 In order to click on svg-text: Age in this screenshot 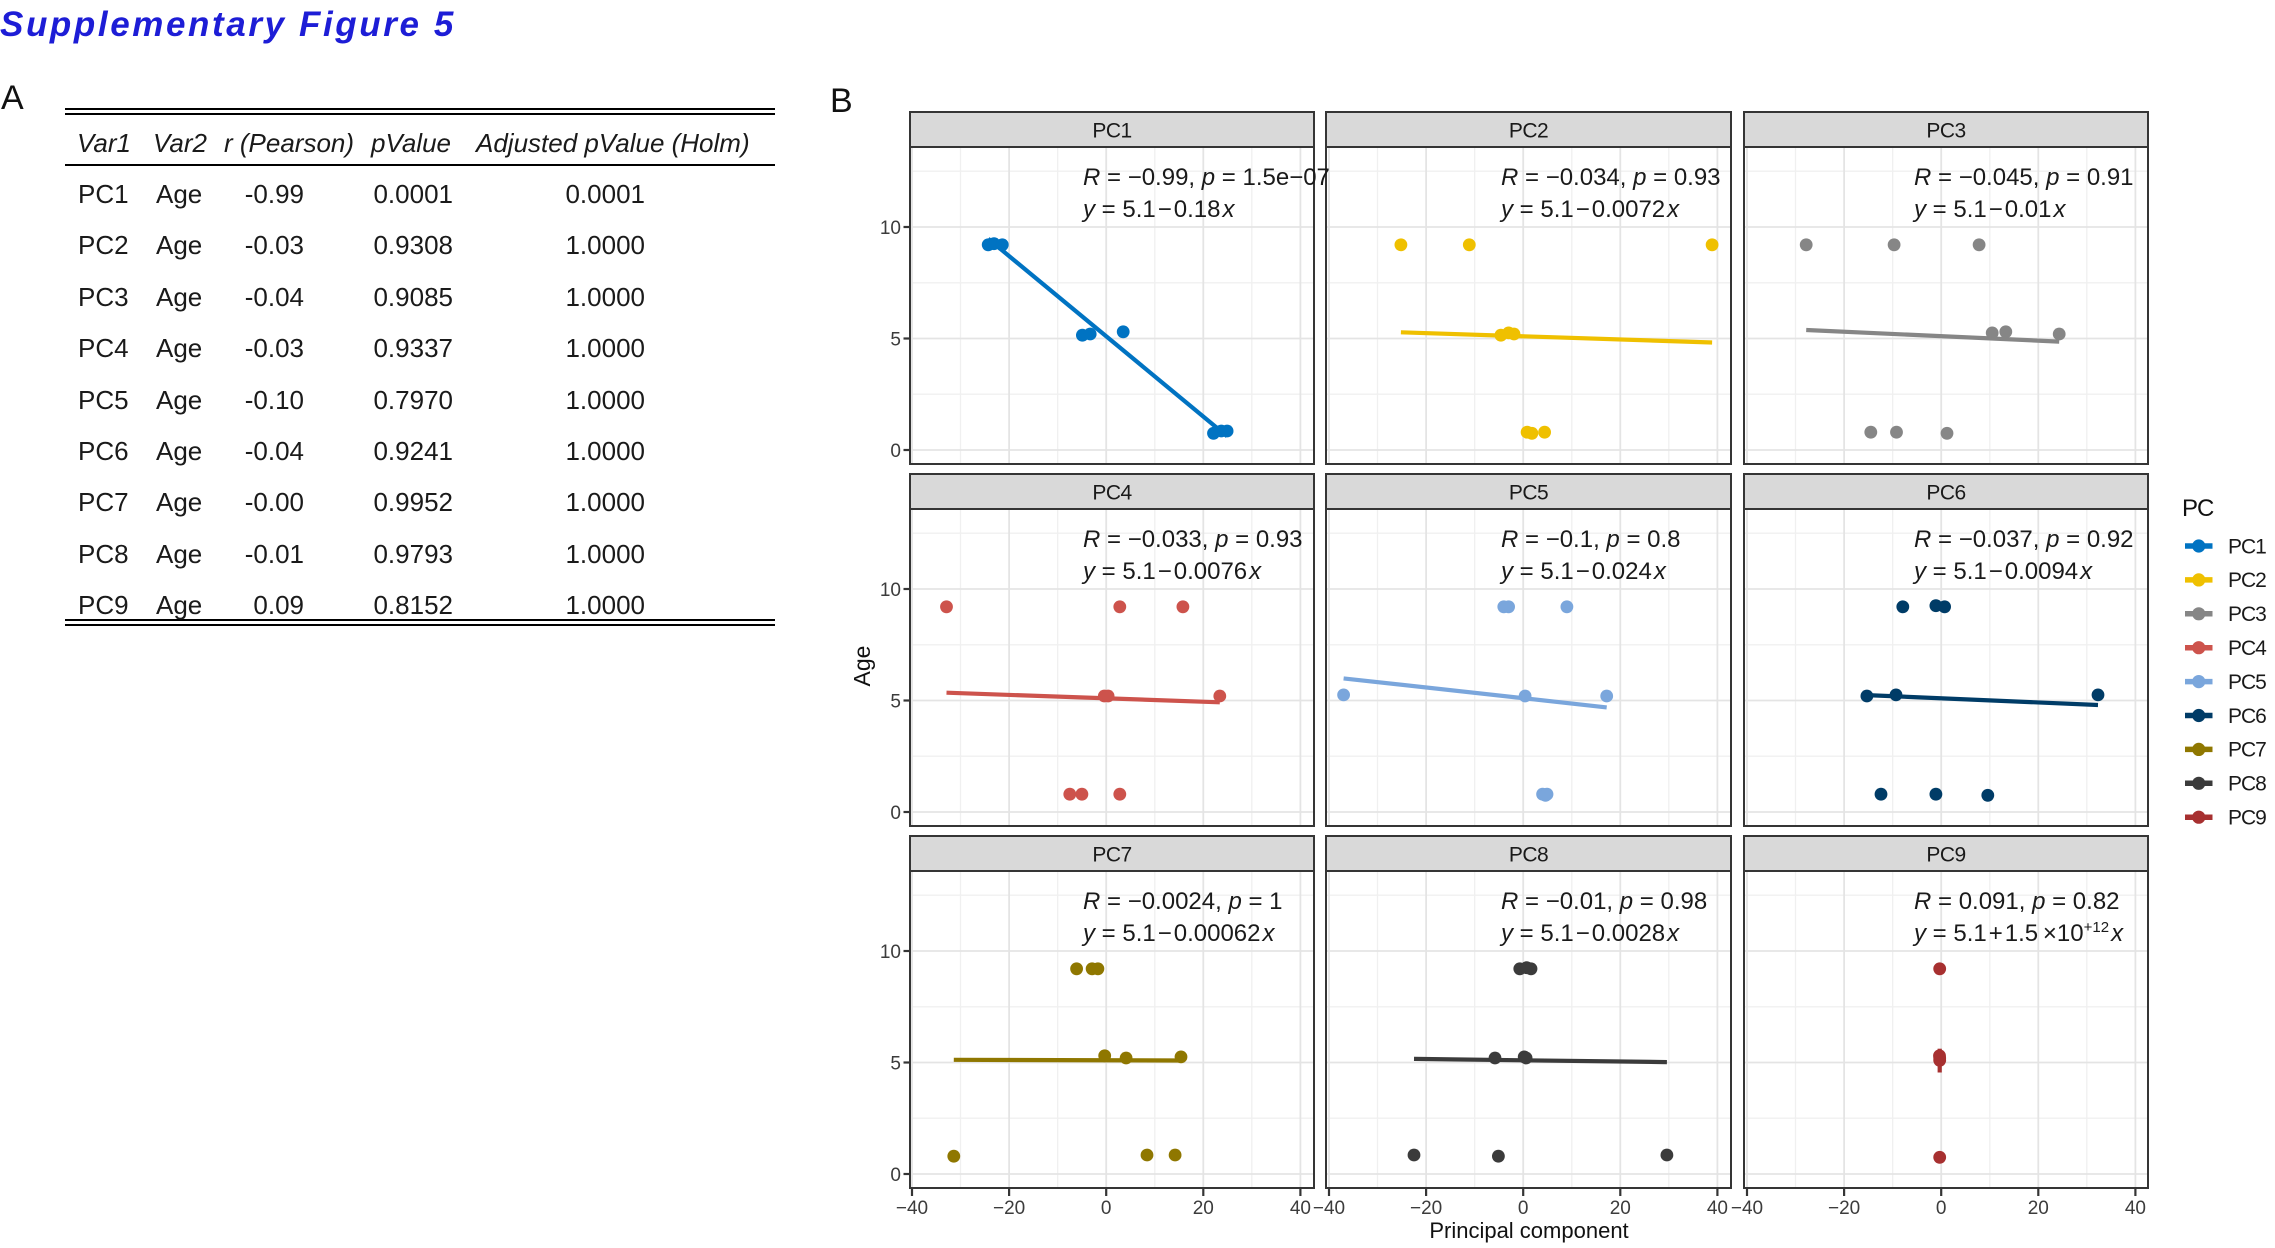, I will do `click(862, 666)`.